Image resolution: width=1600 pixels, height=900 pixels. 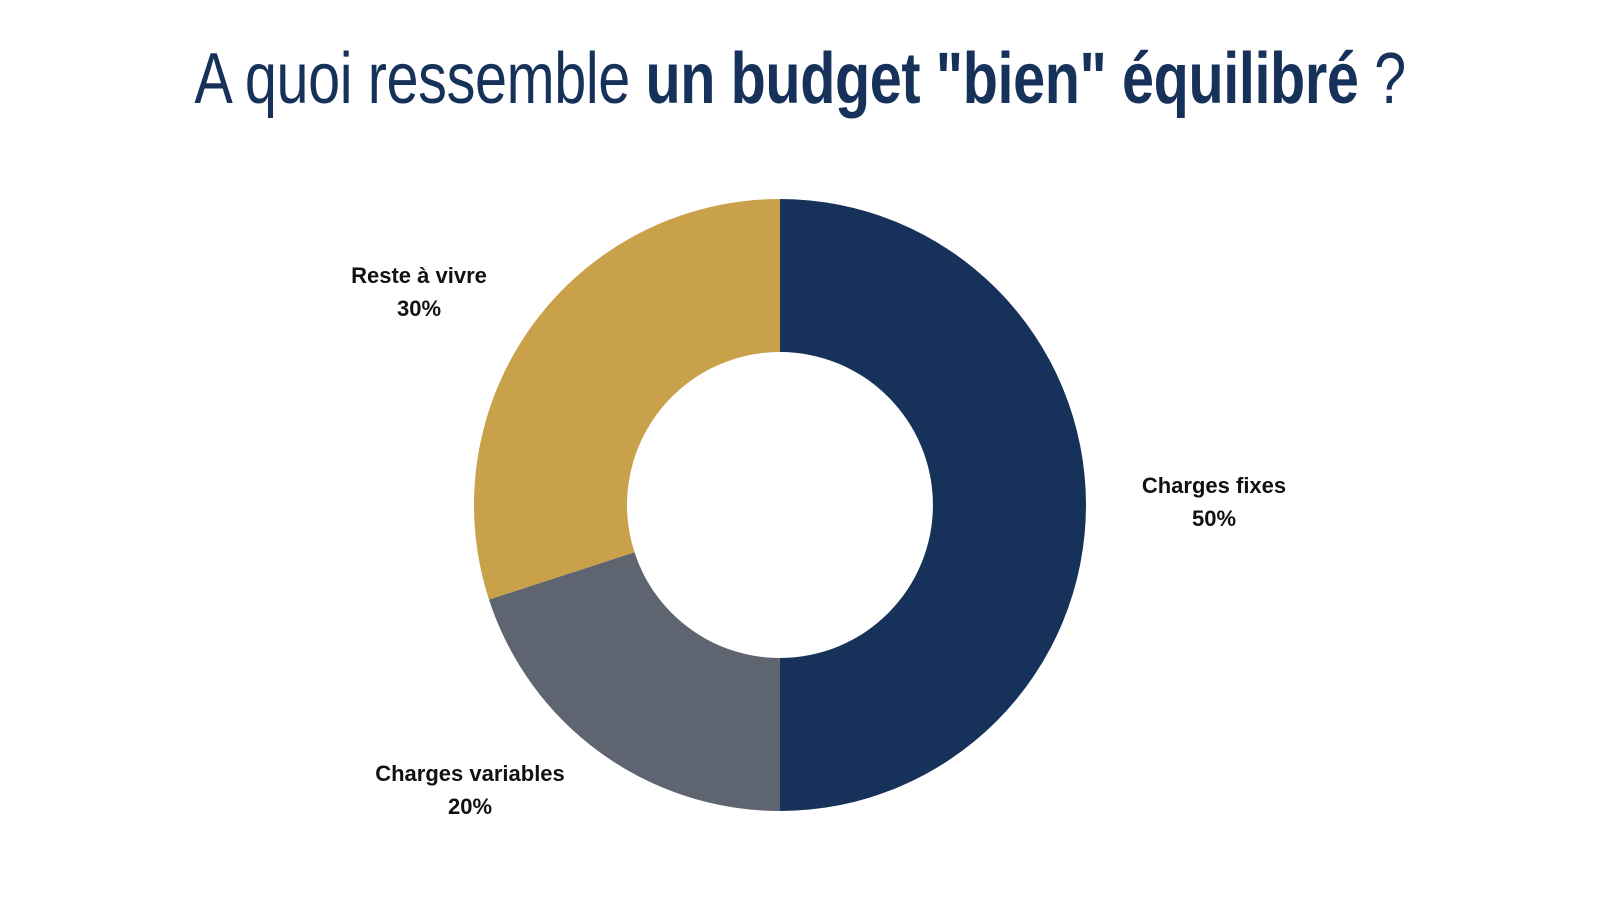 What do you see at coordinates (933, 505) in the screenshot?
I see `slice-charges-fixes` at bounding box center [933, 505].